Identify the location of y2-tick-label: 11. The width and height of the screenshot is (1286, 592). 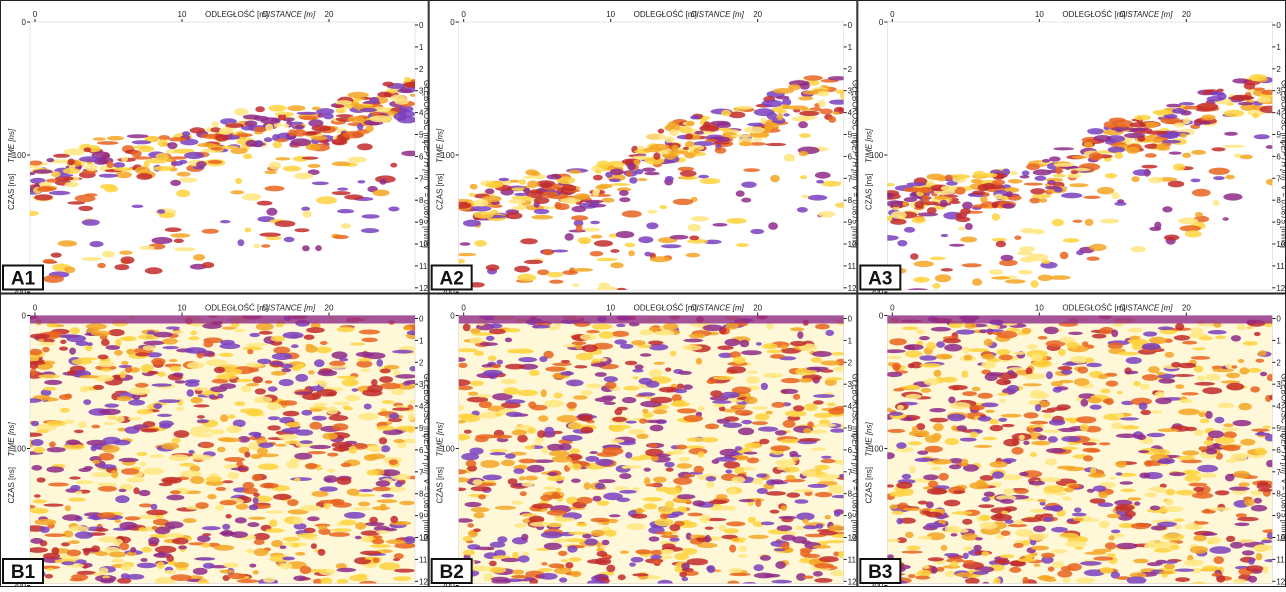
(1280, 559).